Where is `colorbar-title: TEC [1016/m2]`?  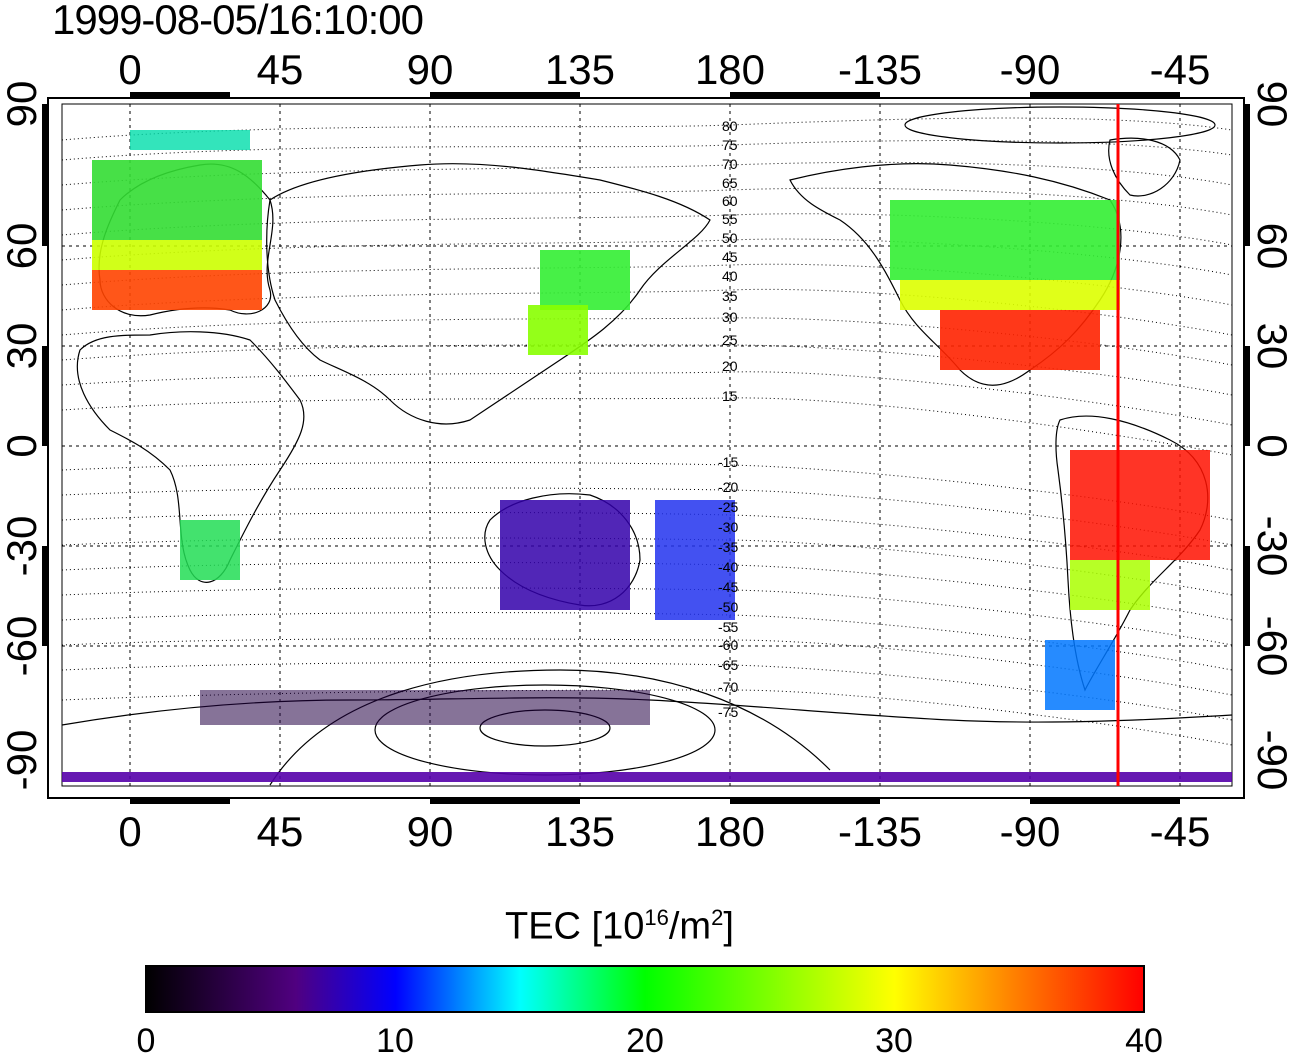 colorbar-title: TEC [1016/m2] is located at coordinates (619, 927).